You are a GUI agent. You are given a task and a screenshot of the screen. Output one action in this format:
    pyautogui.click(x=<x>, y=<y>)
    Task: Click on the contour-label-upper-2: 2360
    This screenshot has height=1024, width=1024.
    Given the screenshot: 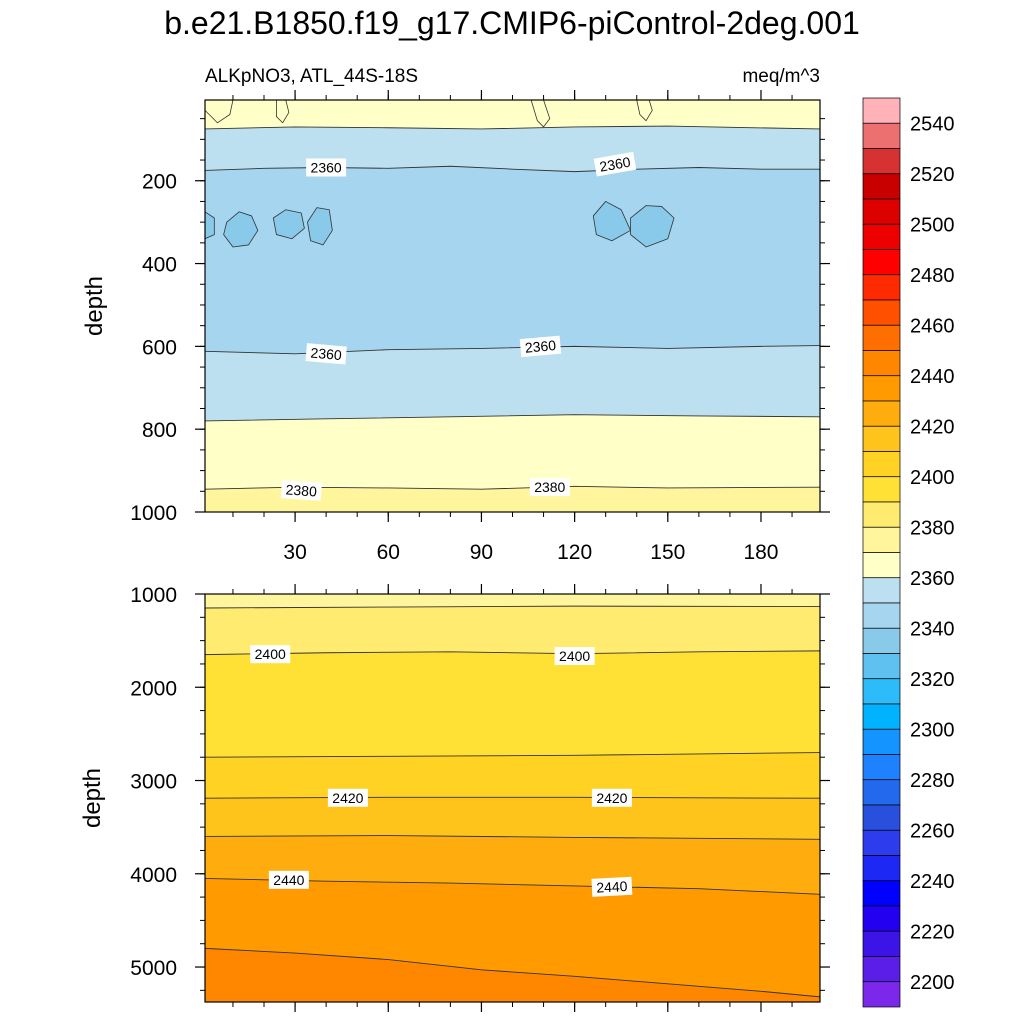 What is the action you would take?
    pyautogui.click(x=326, y=354)
    